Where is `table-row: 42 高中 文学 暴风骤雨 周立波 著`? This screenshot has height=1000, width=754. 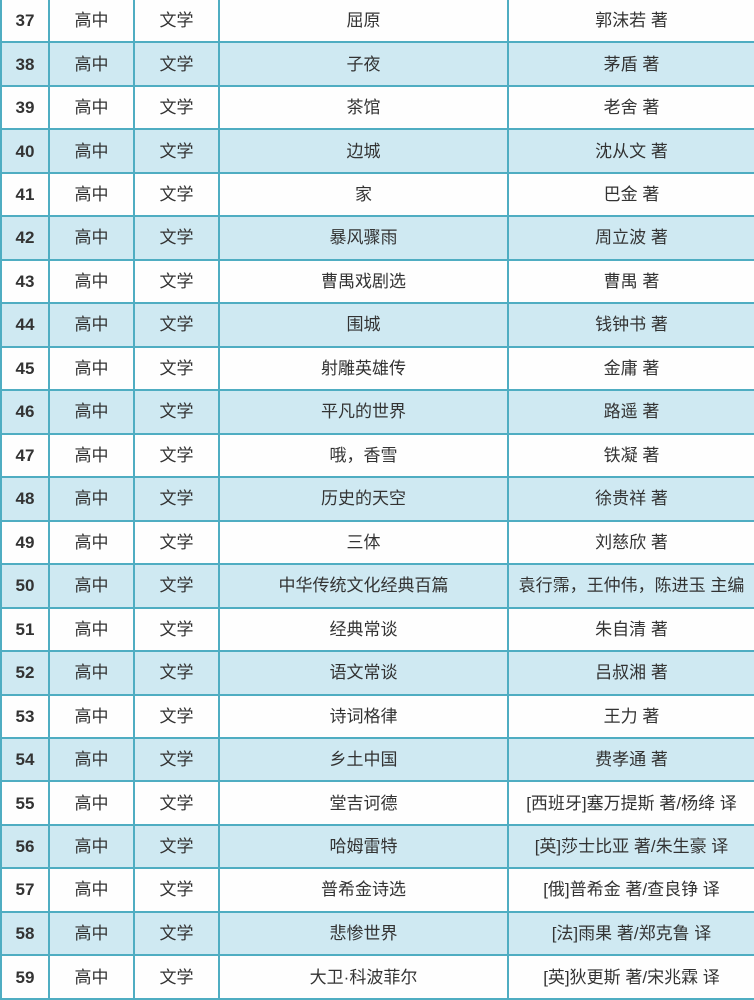 table-row: 42 高中 文学 暴风骤雨 周立波 著 is located at coordinates (377, 238).